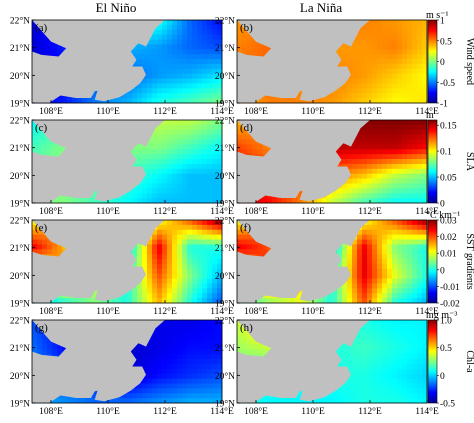 This screenshot has width=474, height=423. I want to click on y-tick-label: 19°N, so click(20, 304).